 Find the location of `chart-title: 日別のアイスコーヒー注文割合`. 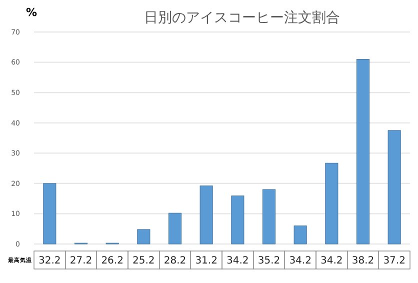

chart-title: 日別のアイスコーヒー注文割合 is located at coordinates (242, 18).